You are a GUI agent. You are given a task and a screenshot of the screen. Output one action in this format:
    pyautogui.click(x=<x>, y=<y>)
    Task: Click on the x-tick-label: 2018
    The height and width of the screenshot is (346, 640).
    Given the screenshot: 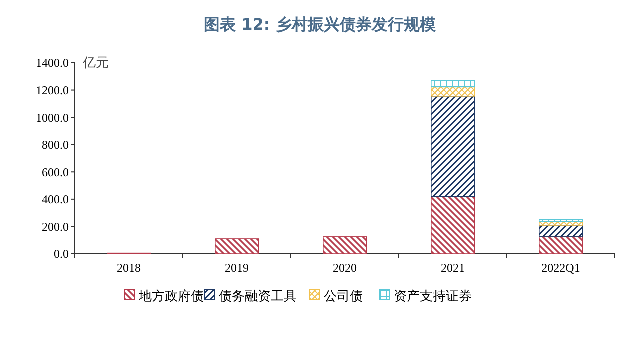 What is the action you would take?
    pyautogui.click(x=129, y=268)
    